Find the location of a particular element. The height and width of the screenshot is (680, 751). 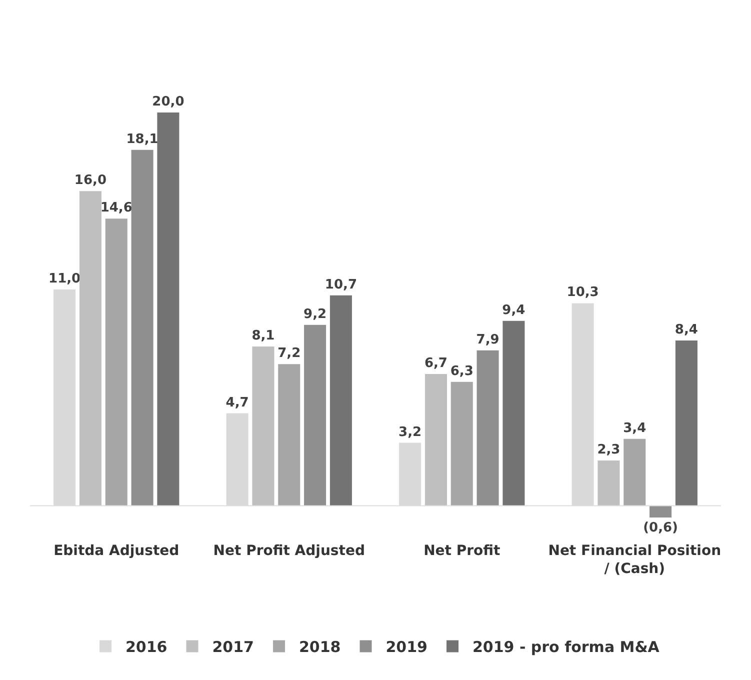

legend-label: 2018 is located at coordinates (320, 647).